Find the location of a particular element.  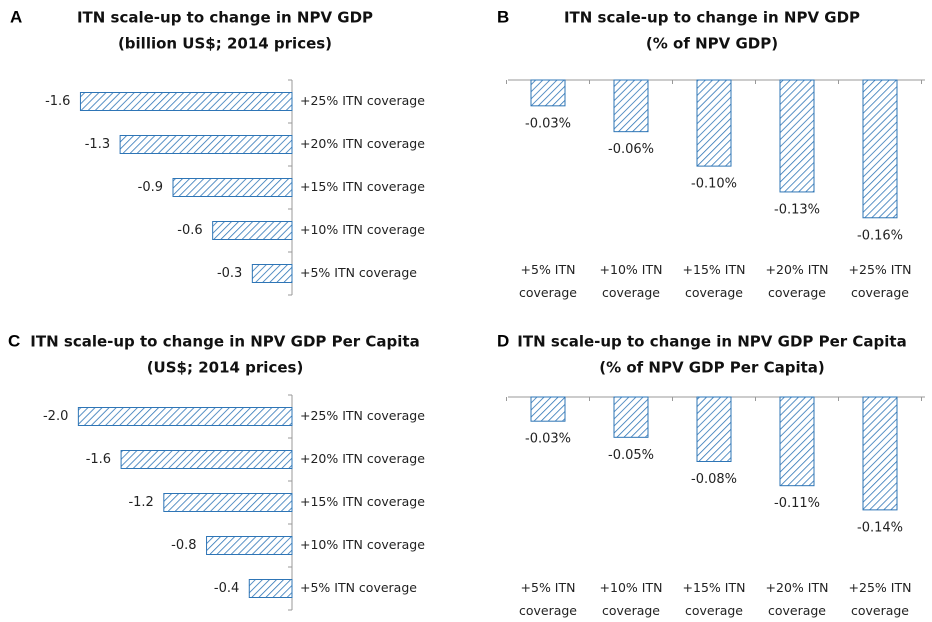

value-label: -0.08% is located at coordinates (714, 479).